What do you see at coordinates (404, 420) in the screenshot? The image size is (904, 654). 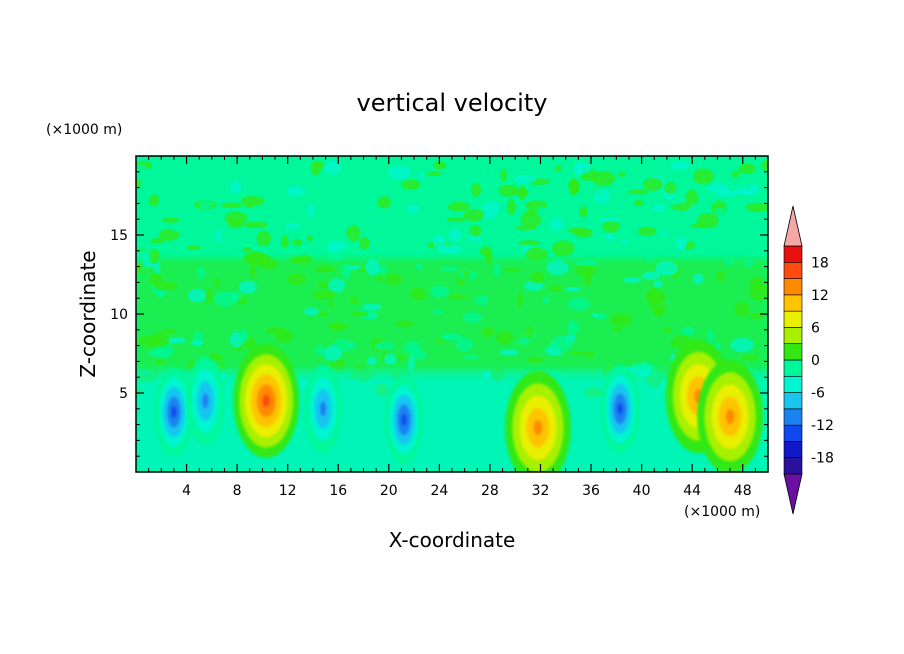 I see `feature-contour` at bounding box center [404, 420].